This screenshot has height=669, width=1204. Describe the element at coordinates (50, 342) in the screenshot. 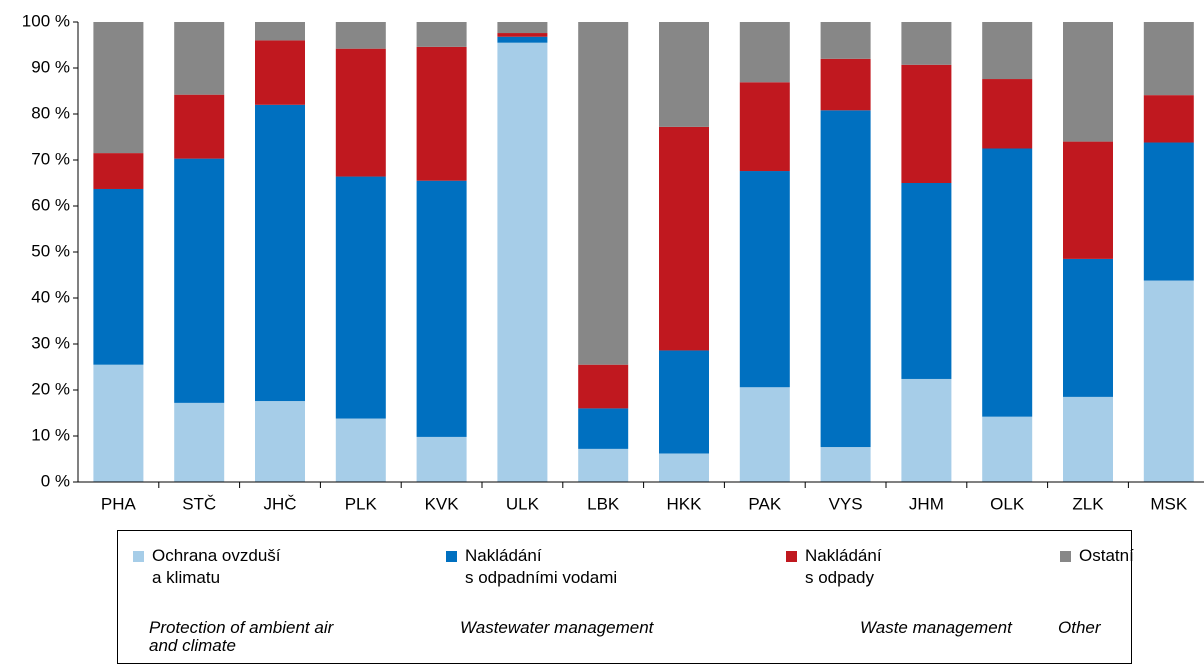

I see `y-tick-label: 30 %` at that location.